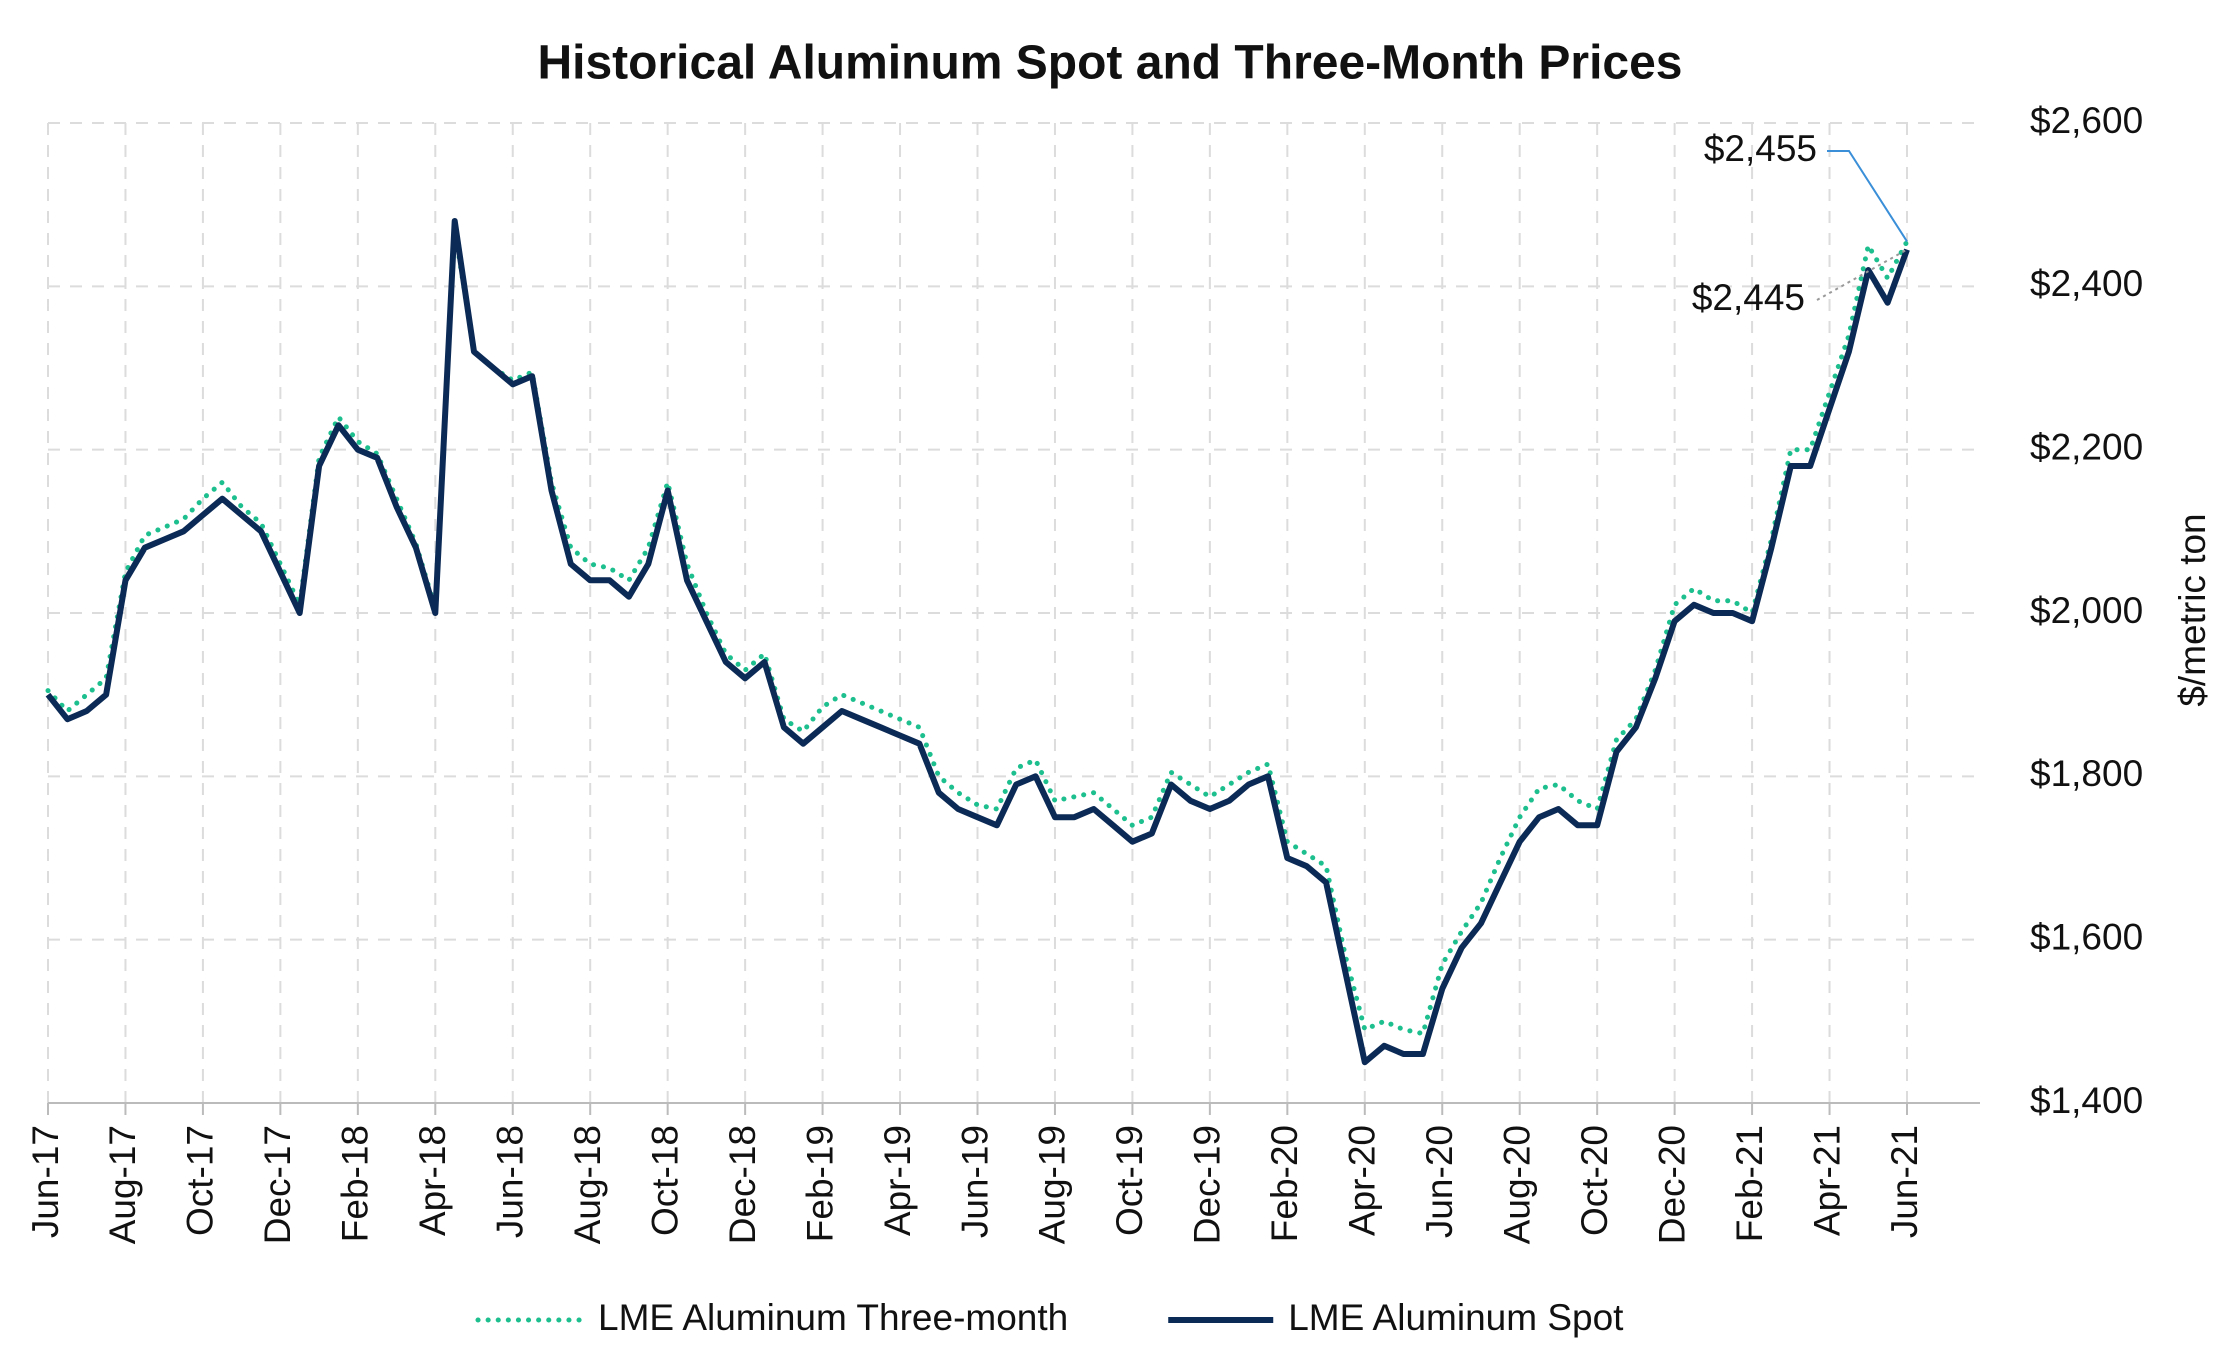  Describe the element at coordinates (2086, 610) in the screenshot. I see `y-tick-label: $2,000` at that location.